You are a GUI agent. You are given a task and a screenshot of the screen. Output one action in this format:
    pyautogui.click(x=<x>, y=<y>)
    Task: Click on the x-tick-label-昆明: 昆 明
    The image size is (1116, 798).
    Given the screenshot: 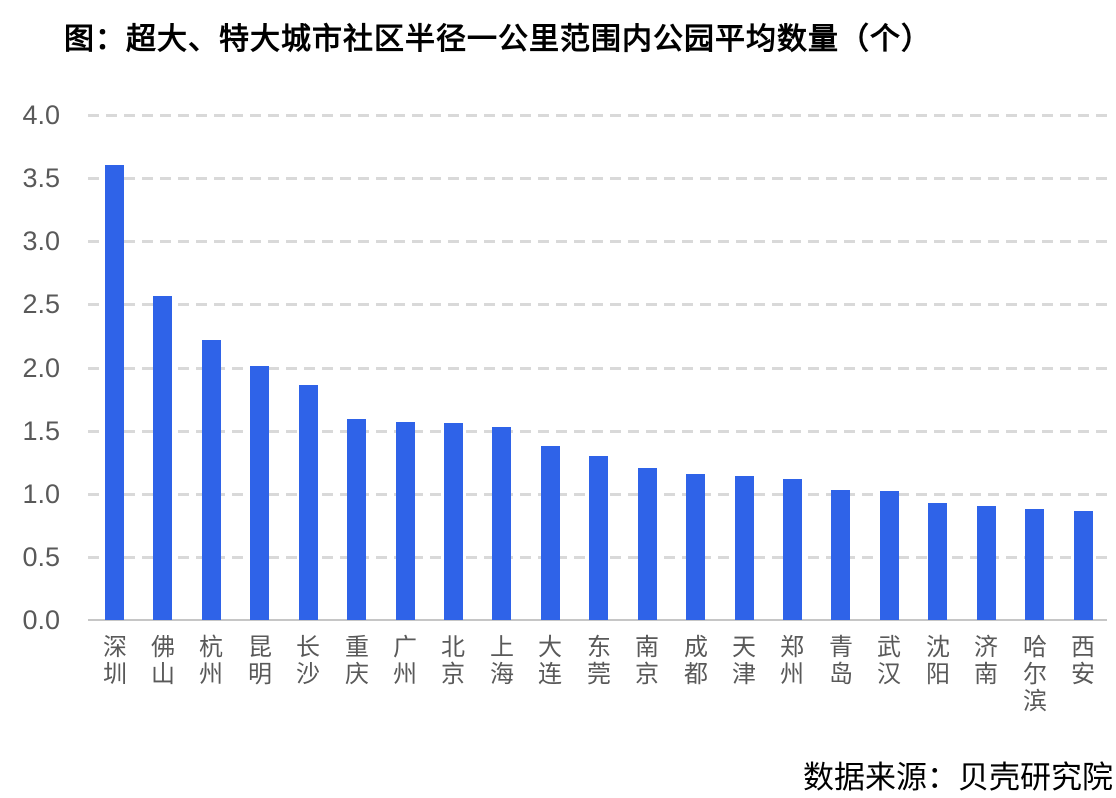 What is the action you would take?
    pyautogui.click(x=260, y=661)
    